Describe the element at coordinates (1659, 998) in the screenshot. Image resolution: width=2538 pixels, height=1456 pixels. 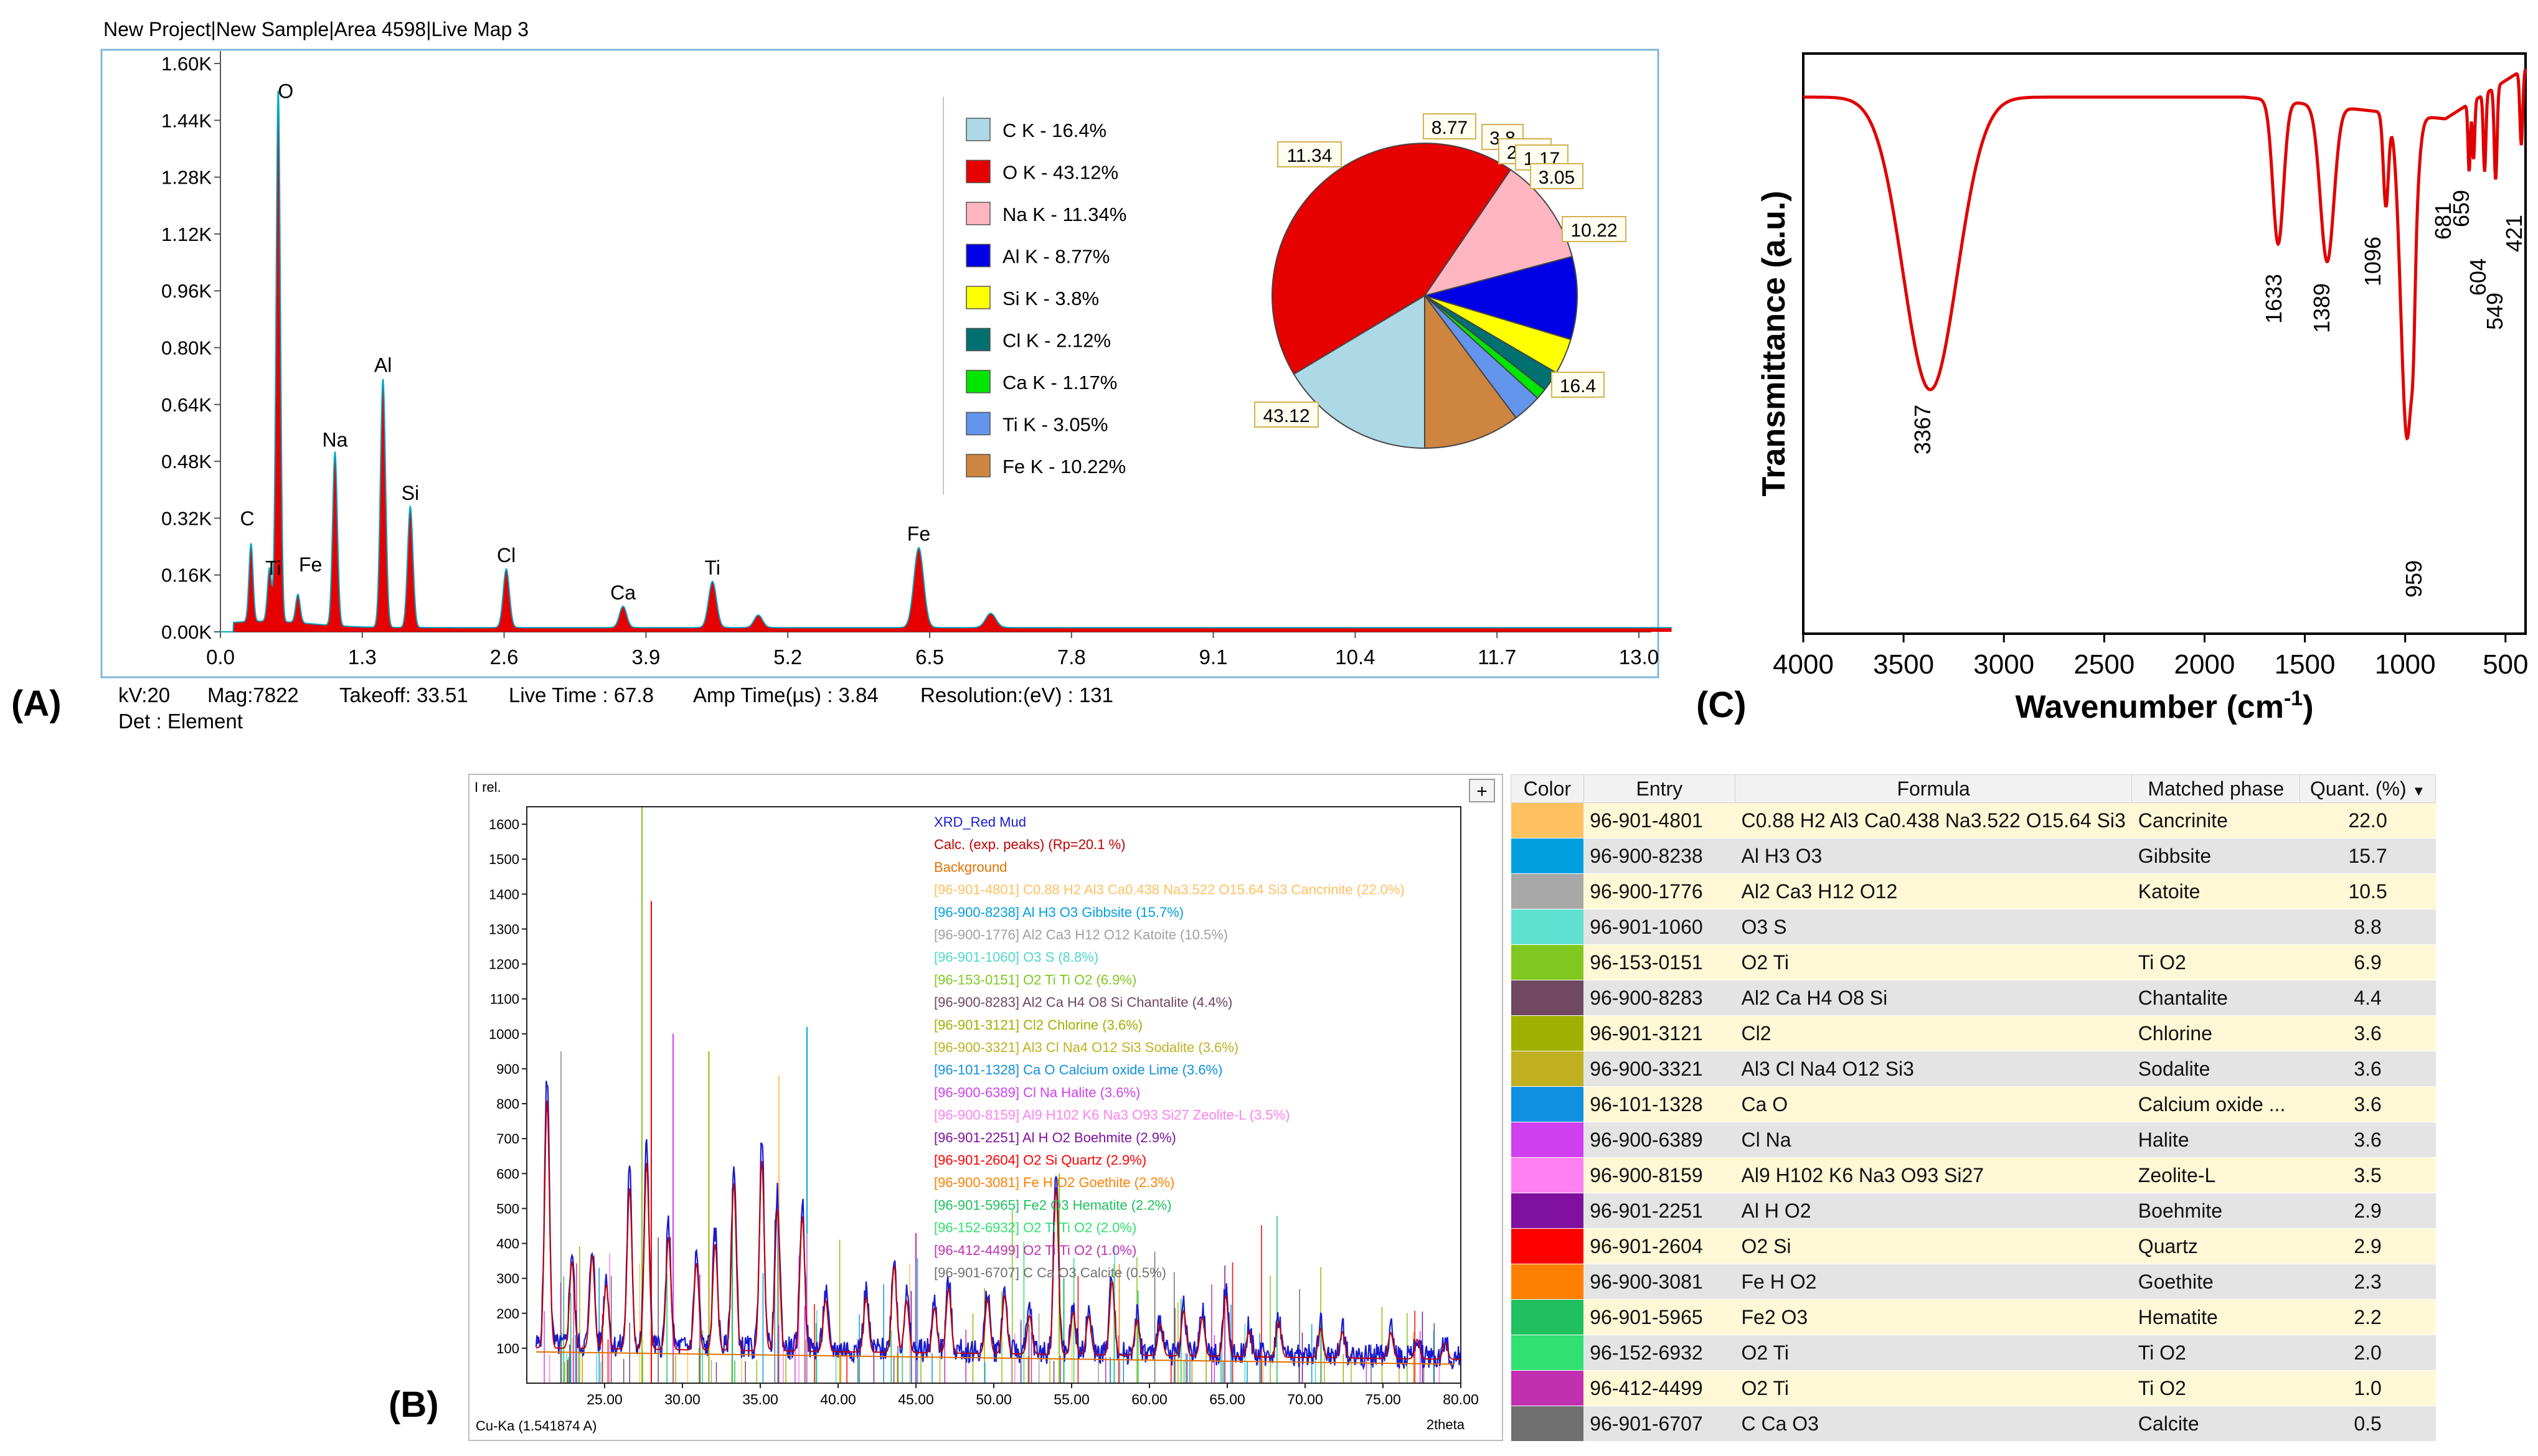
I see `phase-entry: 96-900-8283` at that location.